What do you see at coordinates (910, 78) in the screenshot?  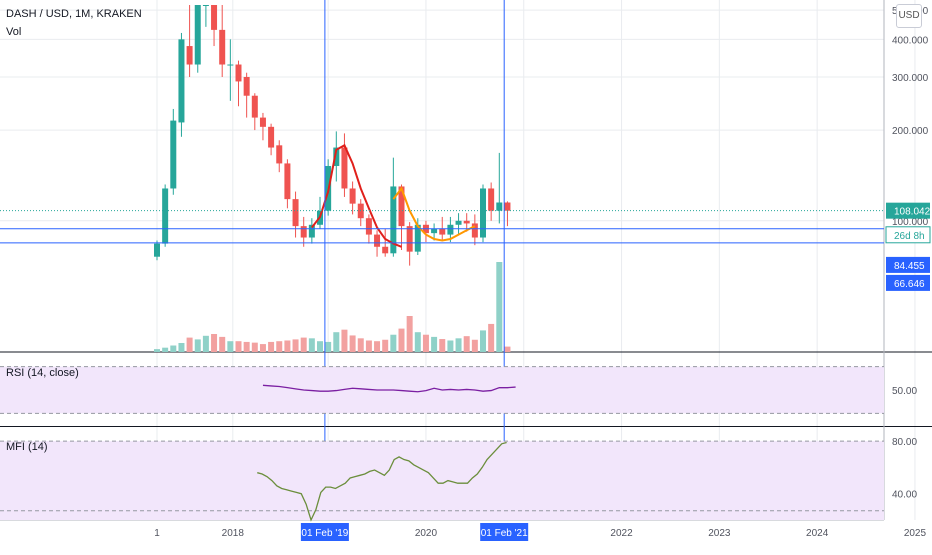 I see `price-tick-label: 300.000` at bounding box center [910, 78].